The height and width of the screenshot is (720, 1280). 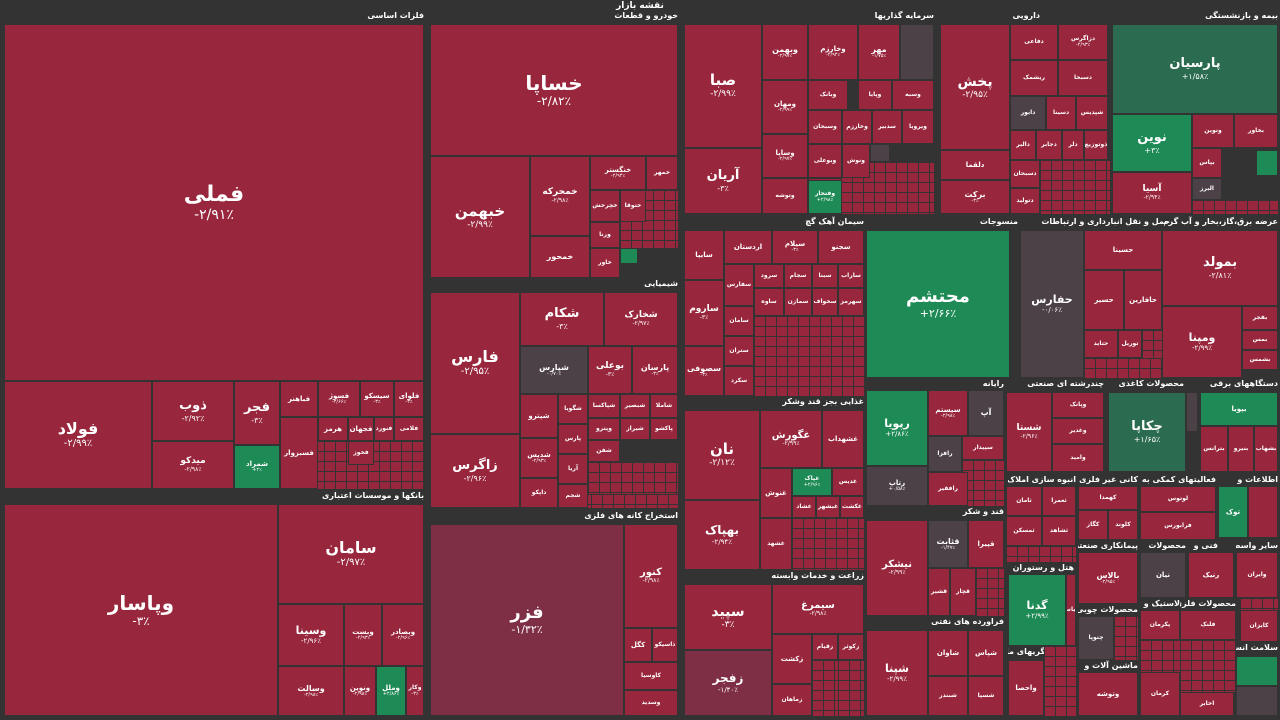 What do you see at coordinates (1026, 688) in the screenshot?
I see `stock-tile: واحصا` at bounding box center [1026, 688].